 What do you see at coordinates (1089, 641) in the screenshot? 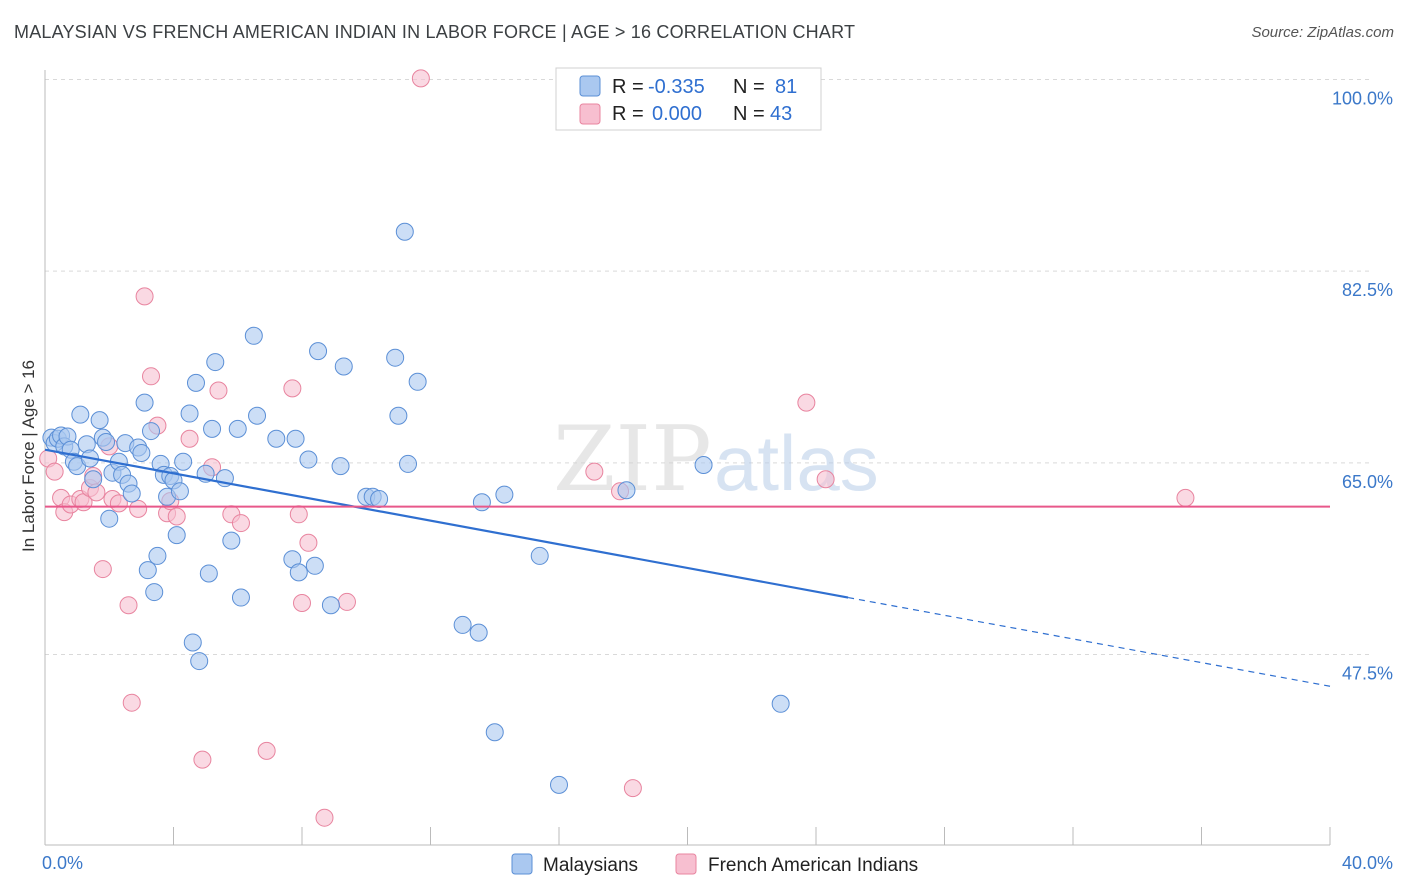
I see `trend-line-malaysians-projection` at bounding box center [1089, 641].